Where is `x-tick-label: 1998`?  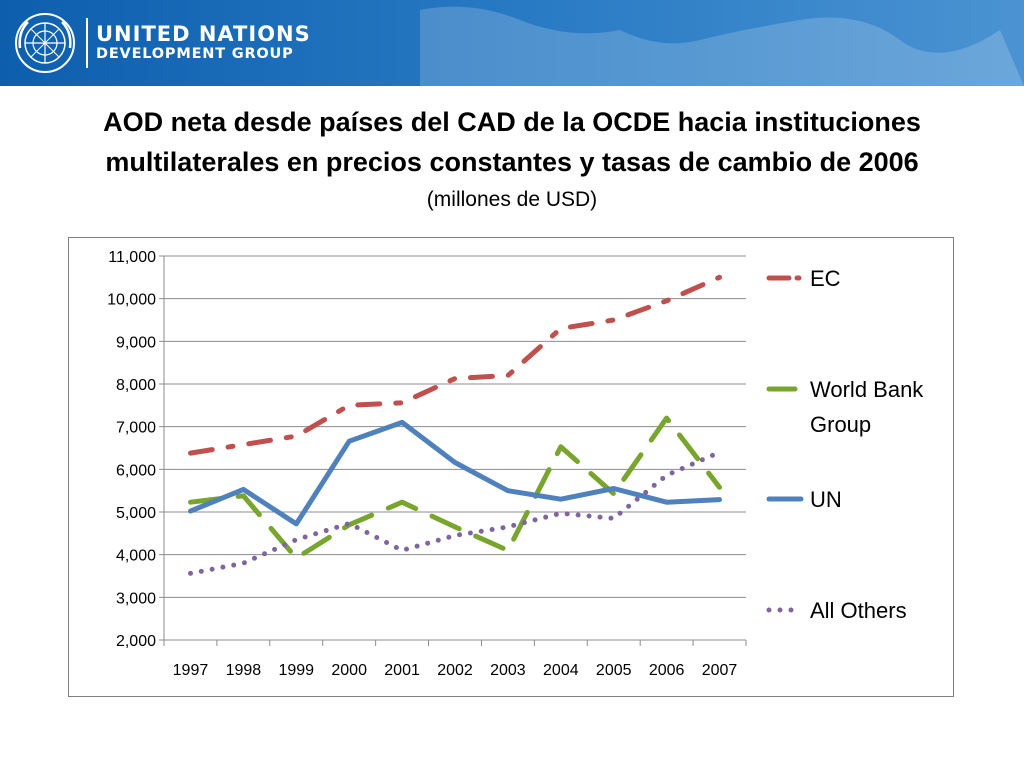 x-tick-label: 1998 is located at coordinates (244, 670).